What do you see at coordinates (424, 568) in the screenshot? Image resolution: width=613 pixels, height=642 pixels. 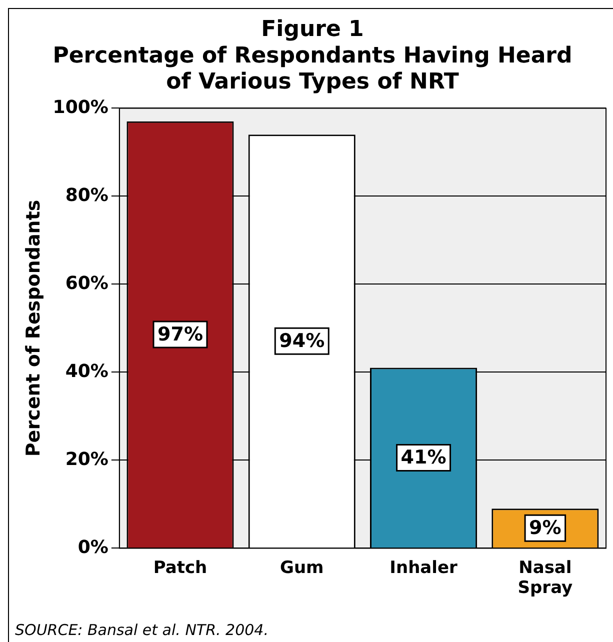 I see `x-tick-label: Inhaler` at bounding box center [424, 568].